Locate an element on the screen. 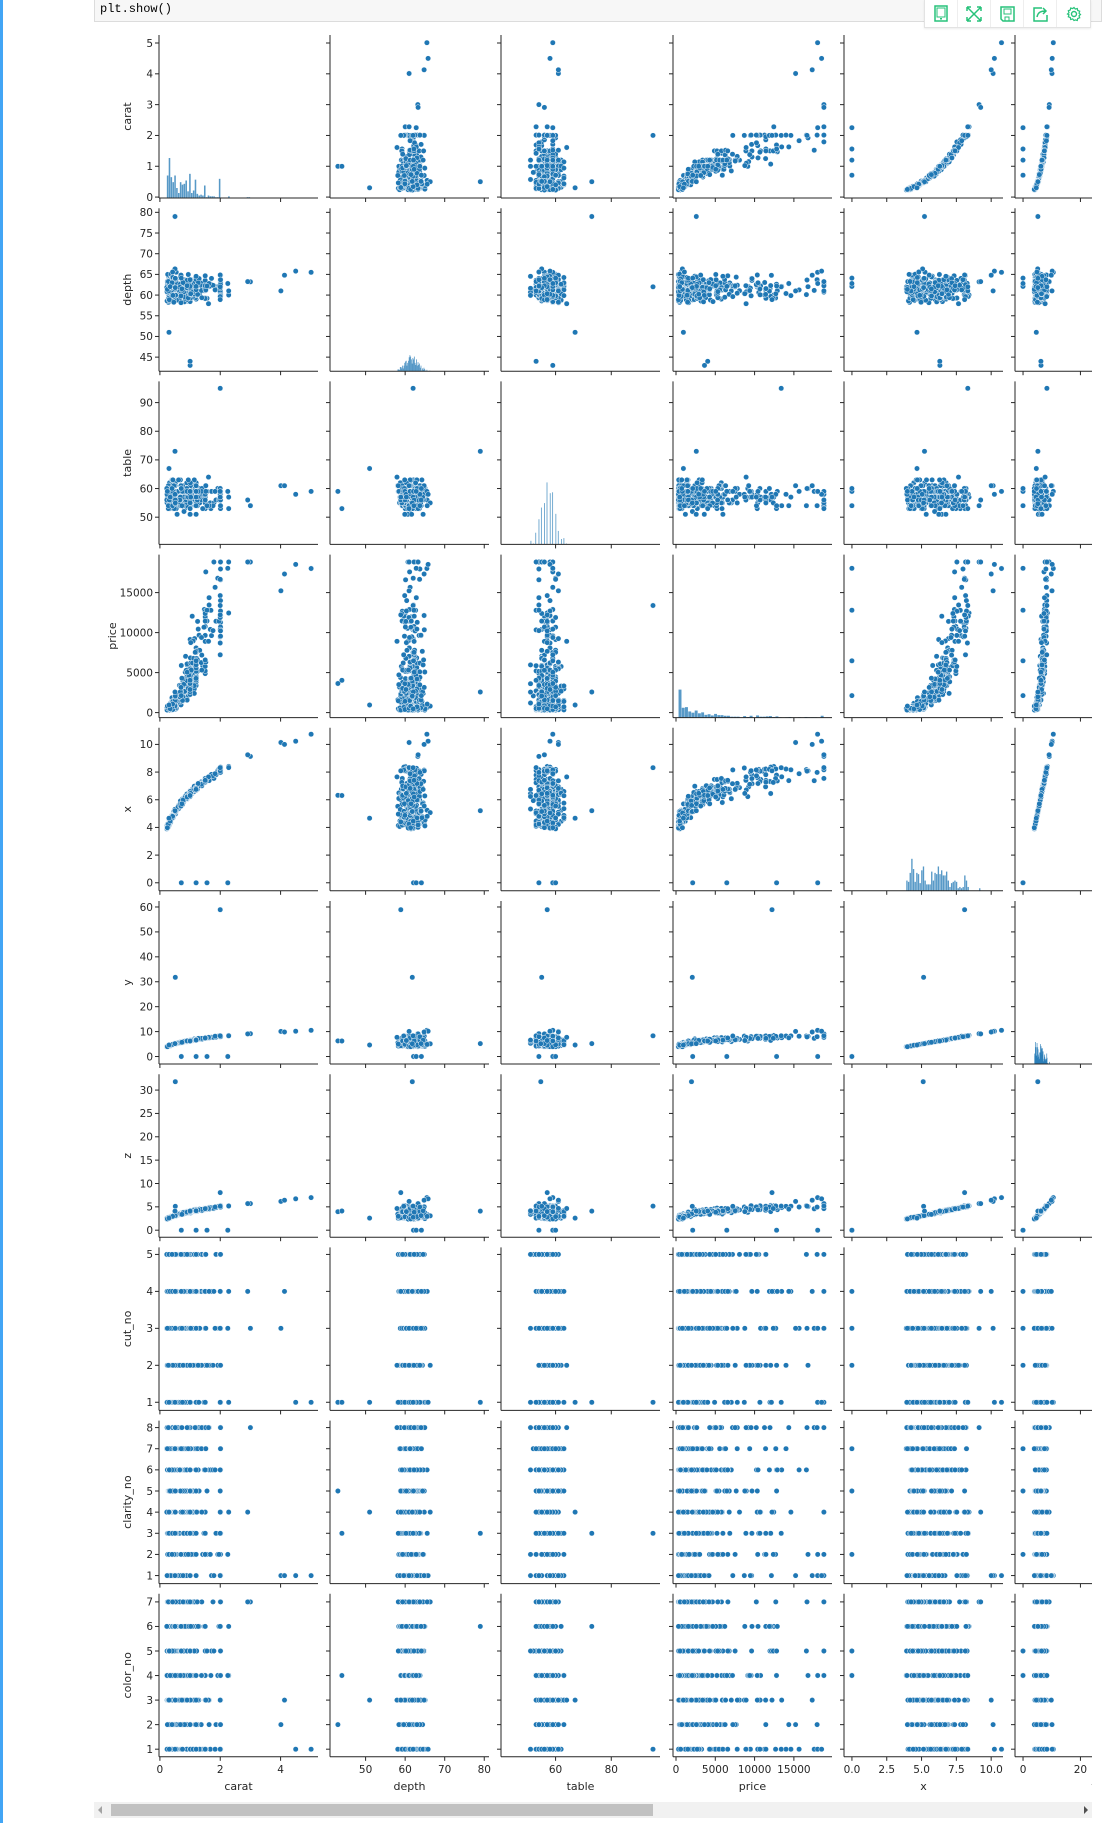 The height and width of the screenshot is (1823, 1107). y-tick-label: 60 is located at coordinates (146, 489).